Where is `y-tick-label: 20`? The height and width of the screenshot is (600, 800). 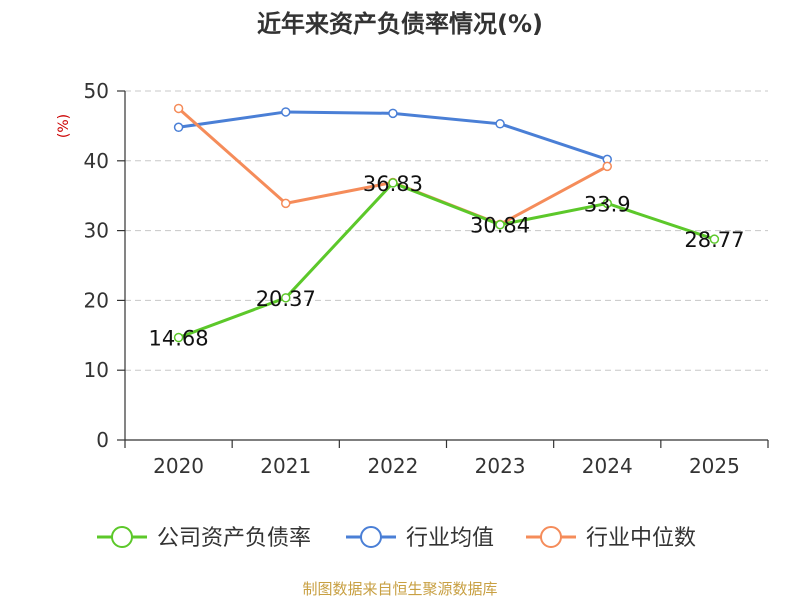 y-tick-label: 20 is located at coordinates (96, 300).